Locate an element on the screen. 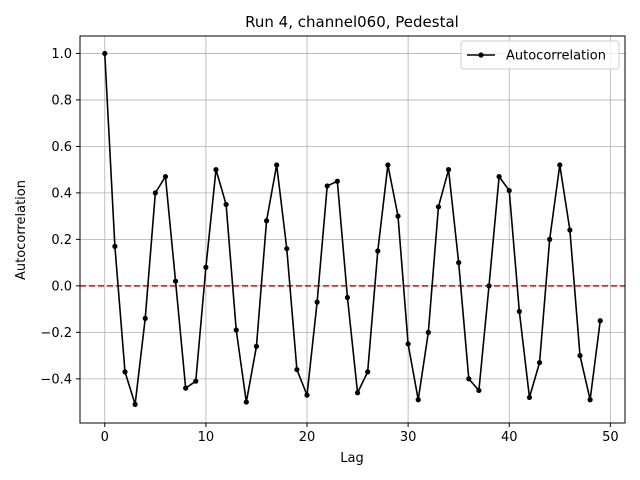 The image size is (640, 480). y-tick-label: 0.0 is located at coordinates (61, 286).